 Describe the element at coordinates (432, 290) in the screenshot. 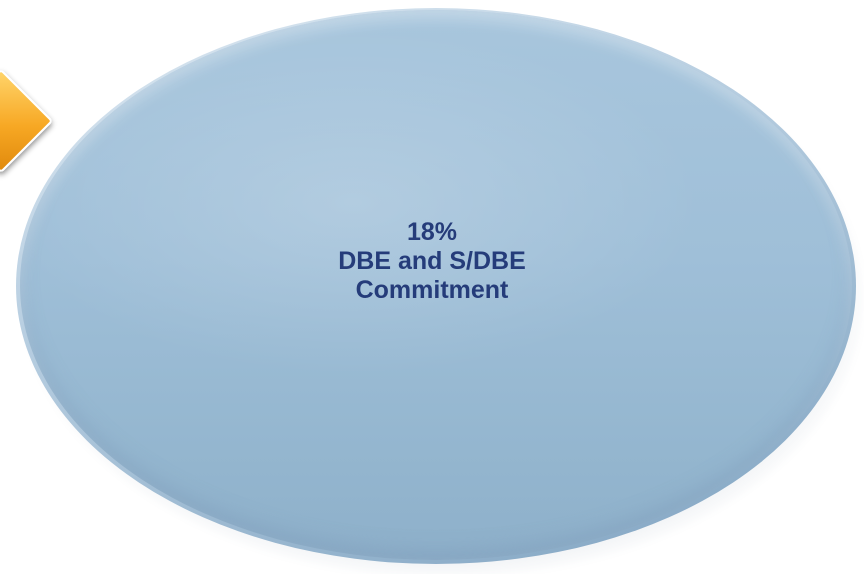

I see `commitment-word: Commitment` at that location.